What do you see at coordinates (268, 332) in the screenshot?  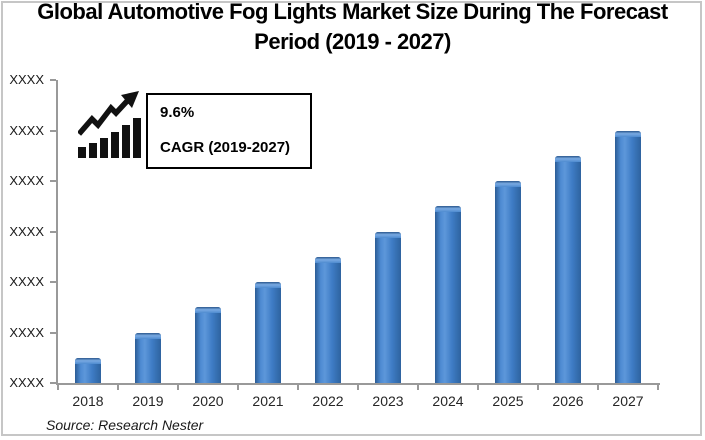 I see `bar-2021` at bounding box center [268, 332].